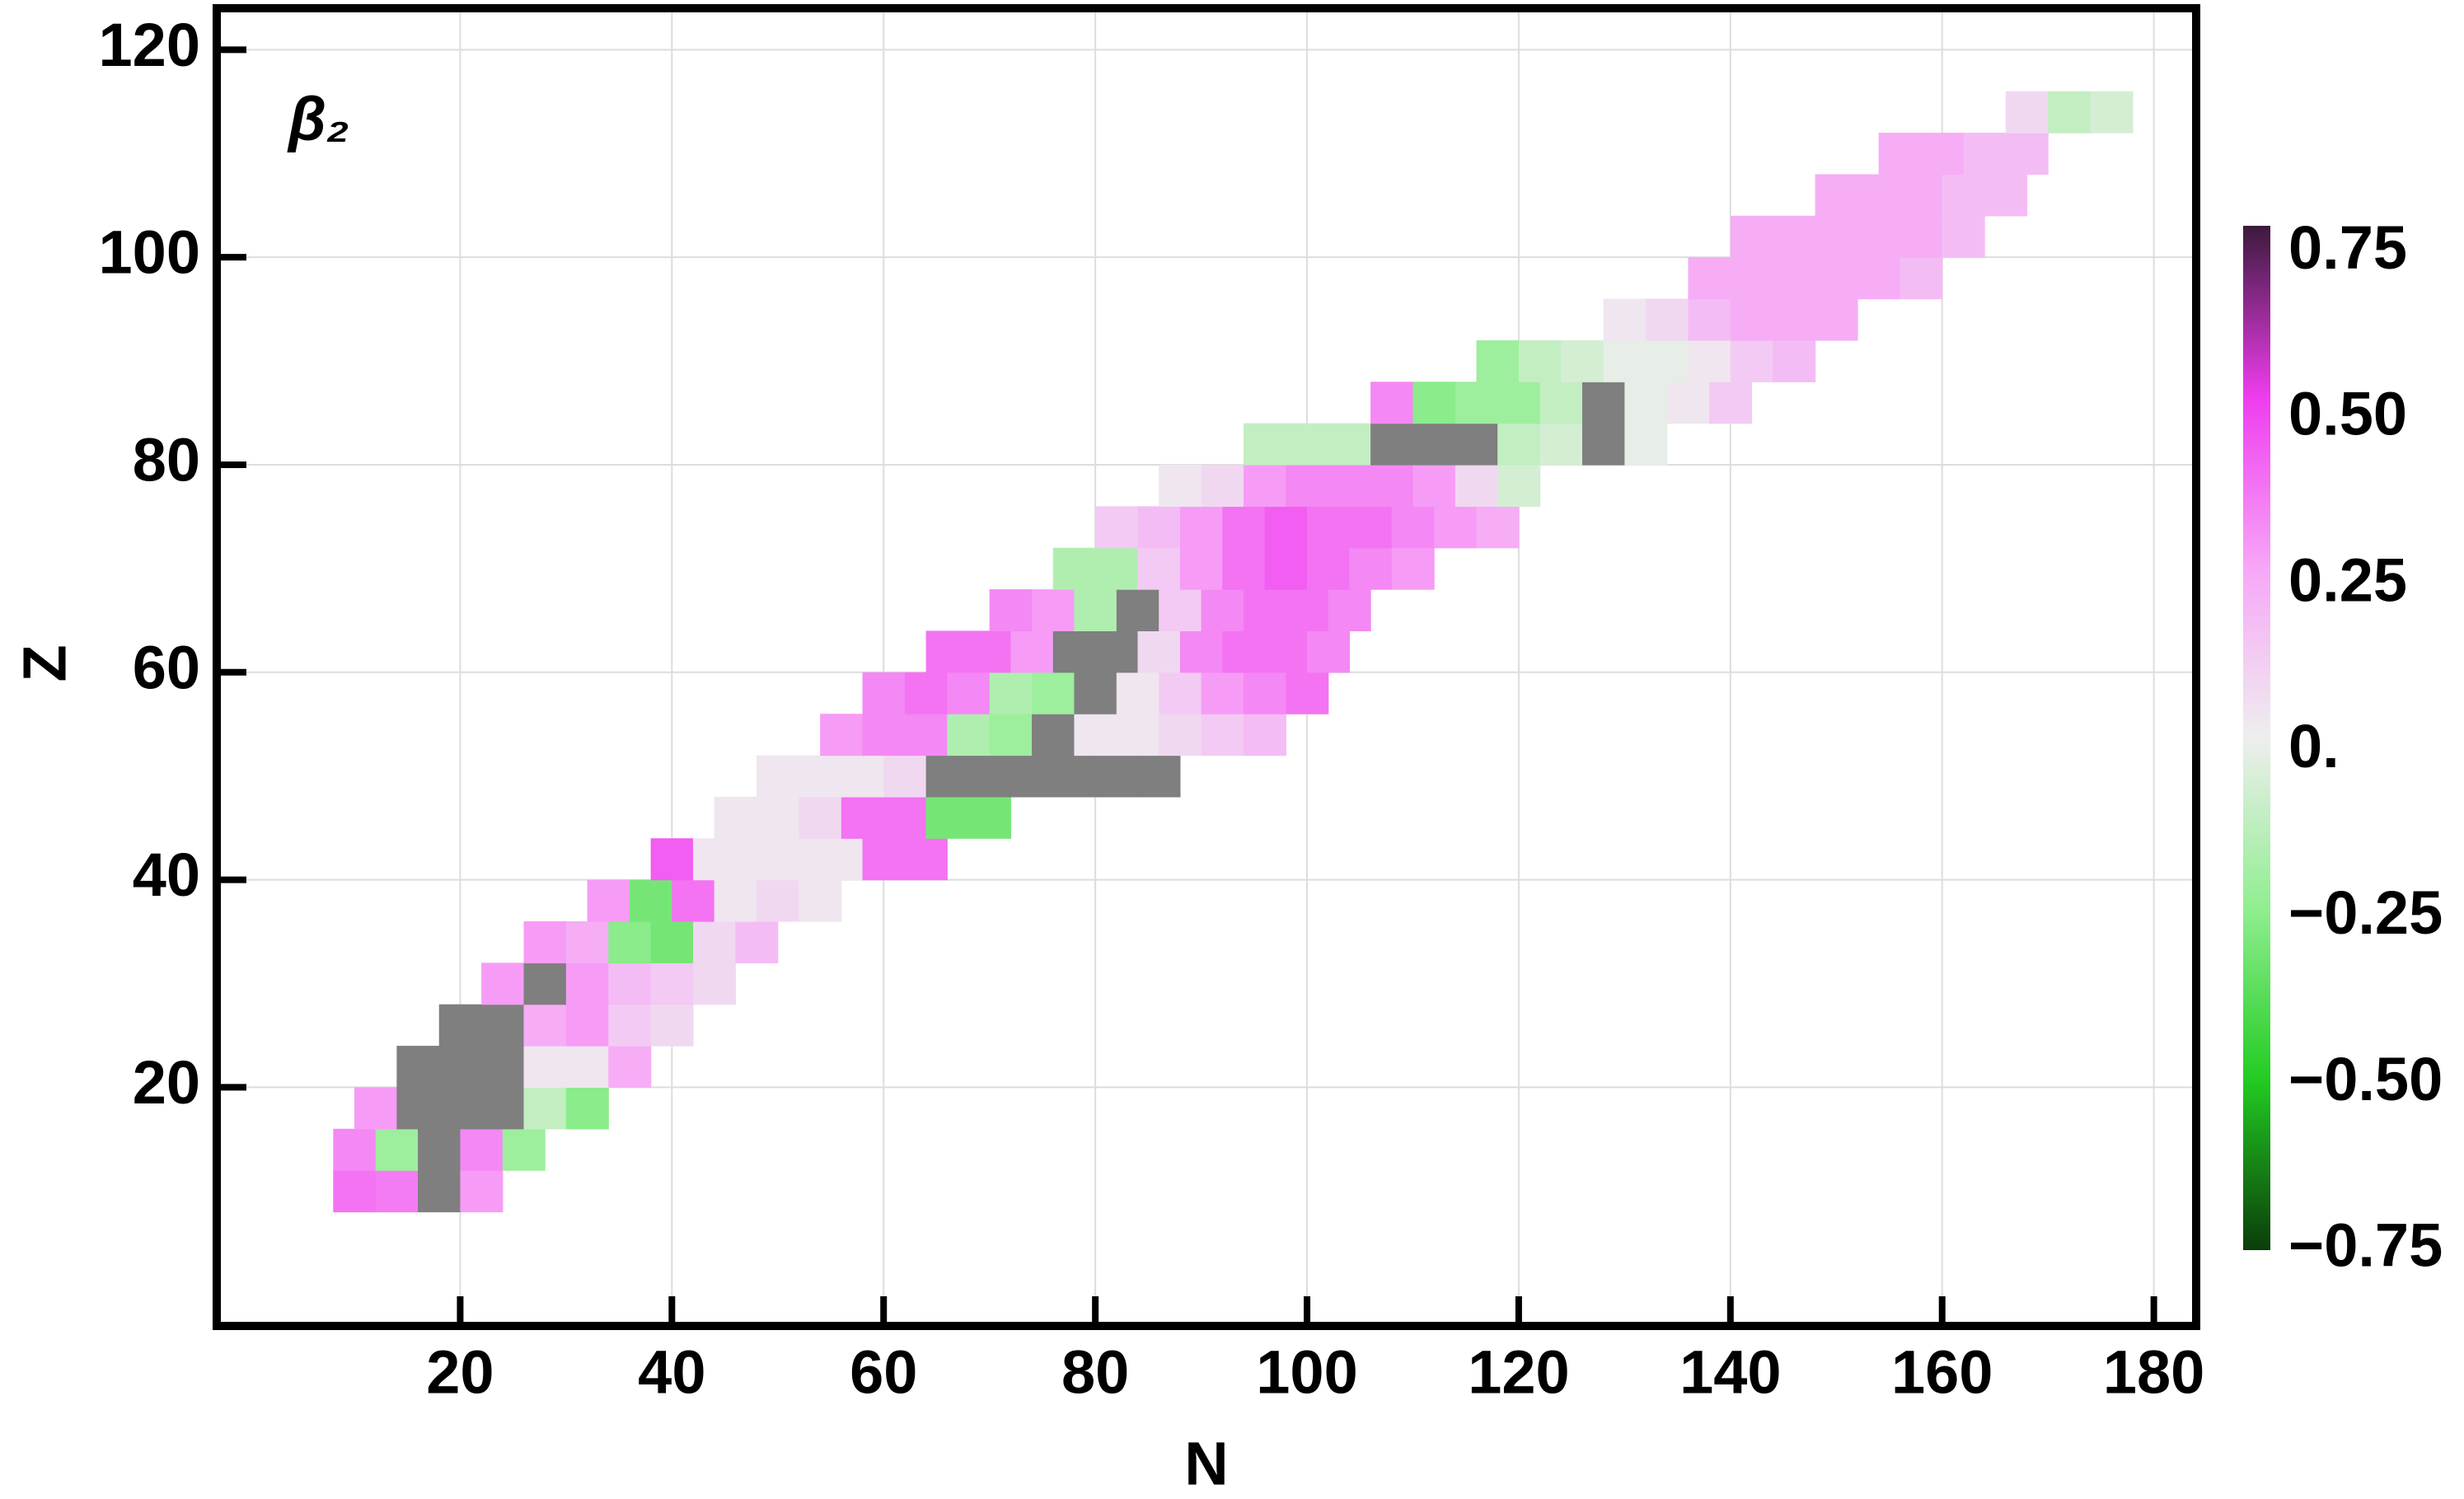  What do you see at coordinates (1306, 1372) in the screenshot?
I see `x-tick-label: 100` at bounding box center [1306, 1372].